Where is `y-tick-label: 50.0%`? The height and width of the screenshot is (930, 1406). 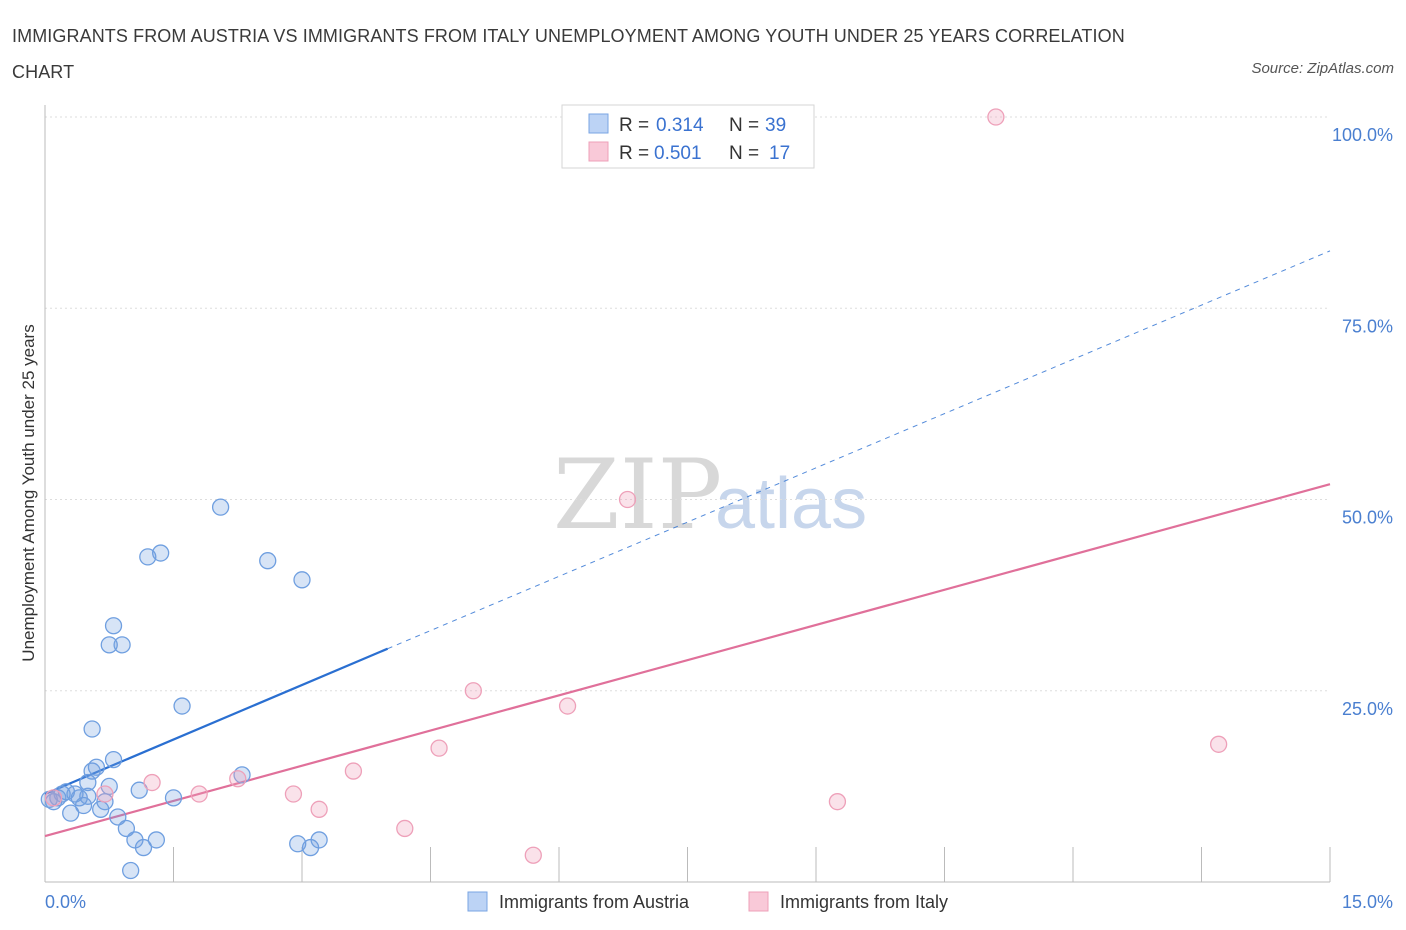
y-tick-label: 50.0% is located at coordinates (1367, 518).